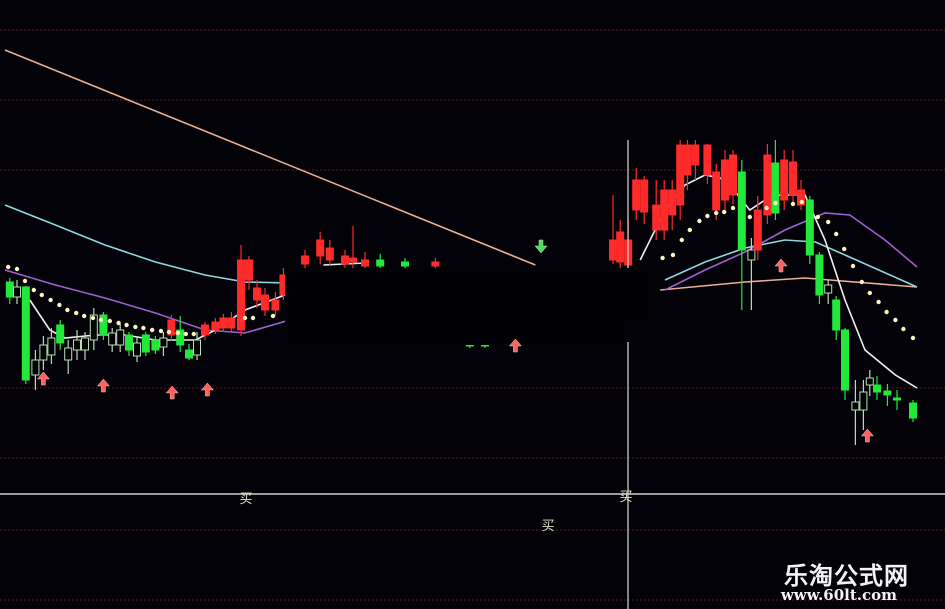  Describe the element at coordinates (846, 575) in the screenshot. I see `watermark-name: 乐淘公式网` at that location.